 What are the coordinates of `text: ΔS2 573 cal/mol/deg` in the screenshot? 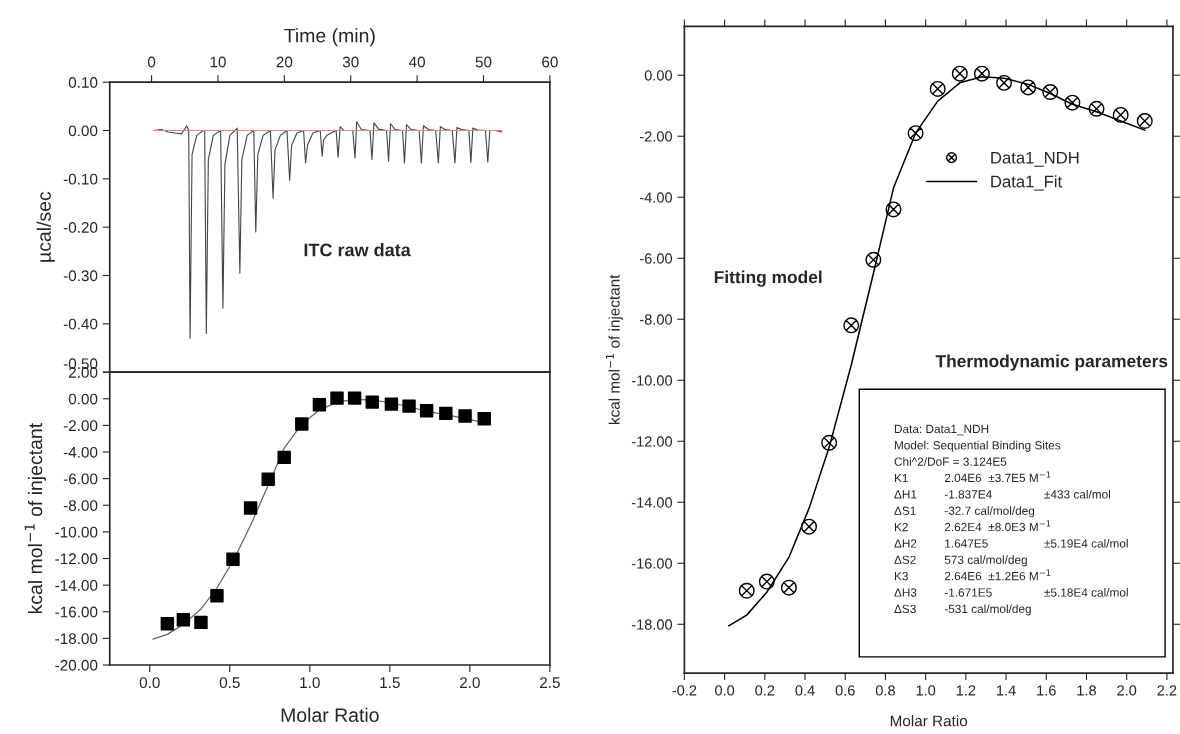 It's located at (960, 561).